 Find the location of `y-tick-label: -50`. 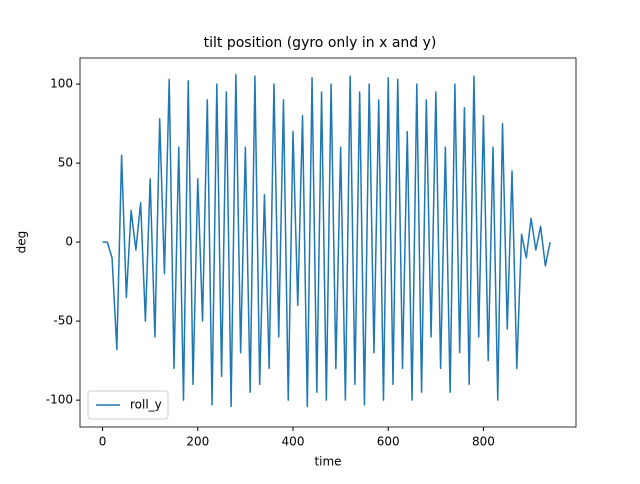

y-tick-label: -50 is located at coordinates (63, 321).